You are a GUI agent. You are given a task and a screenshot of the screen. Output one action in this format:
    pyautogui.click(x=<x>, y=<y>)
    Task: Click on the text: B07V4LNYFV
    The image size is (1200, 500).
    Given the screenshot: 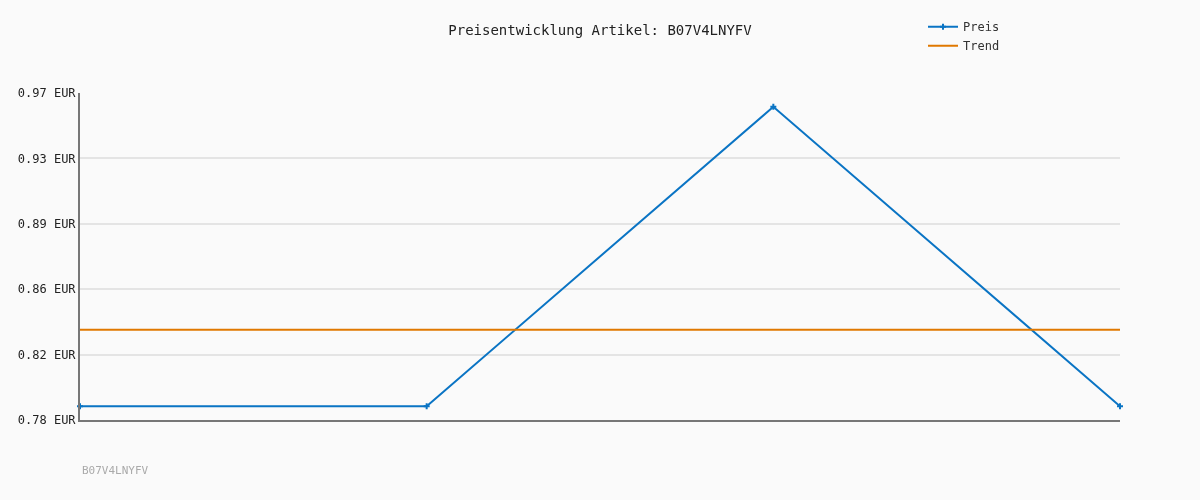 What is the action you would take?
    pyautogui.click(x=115, y=470)
    